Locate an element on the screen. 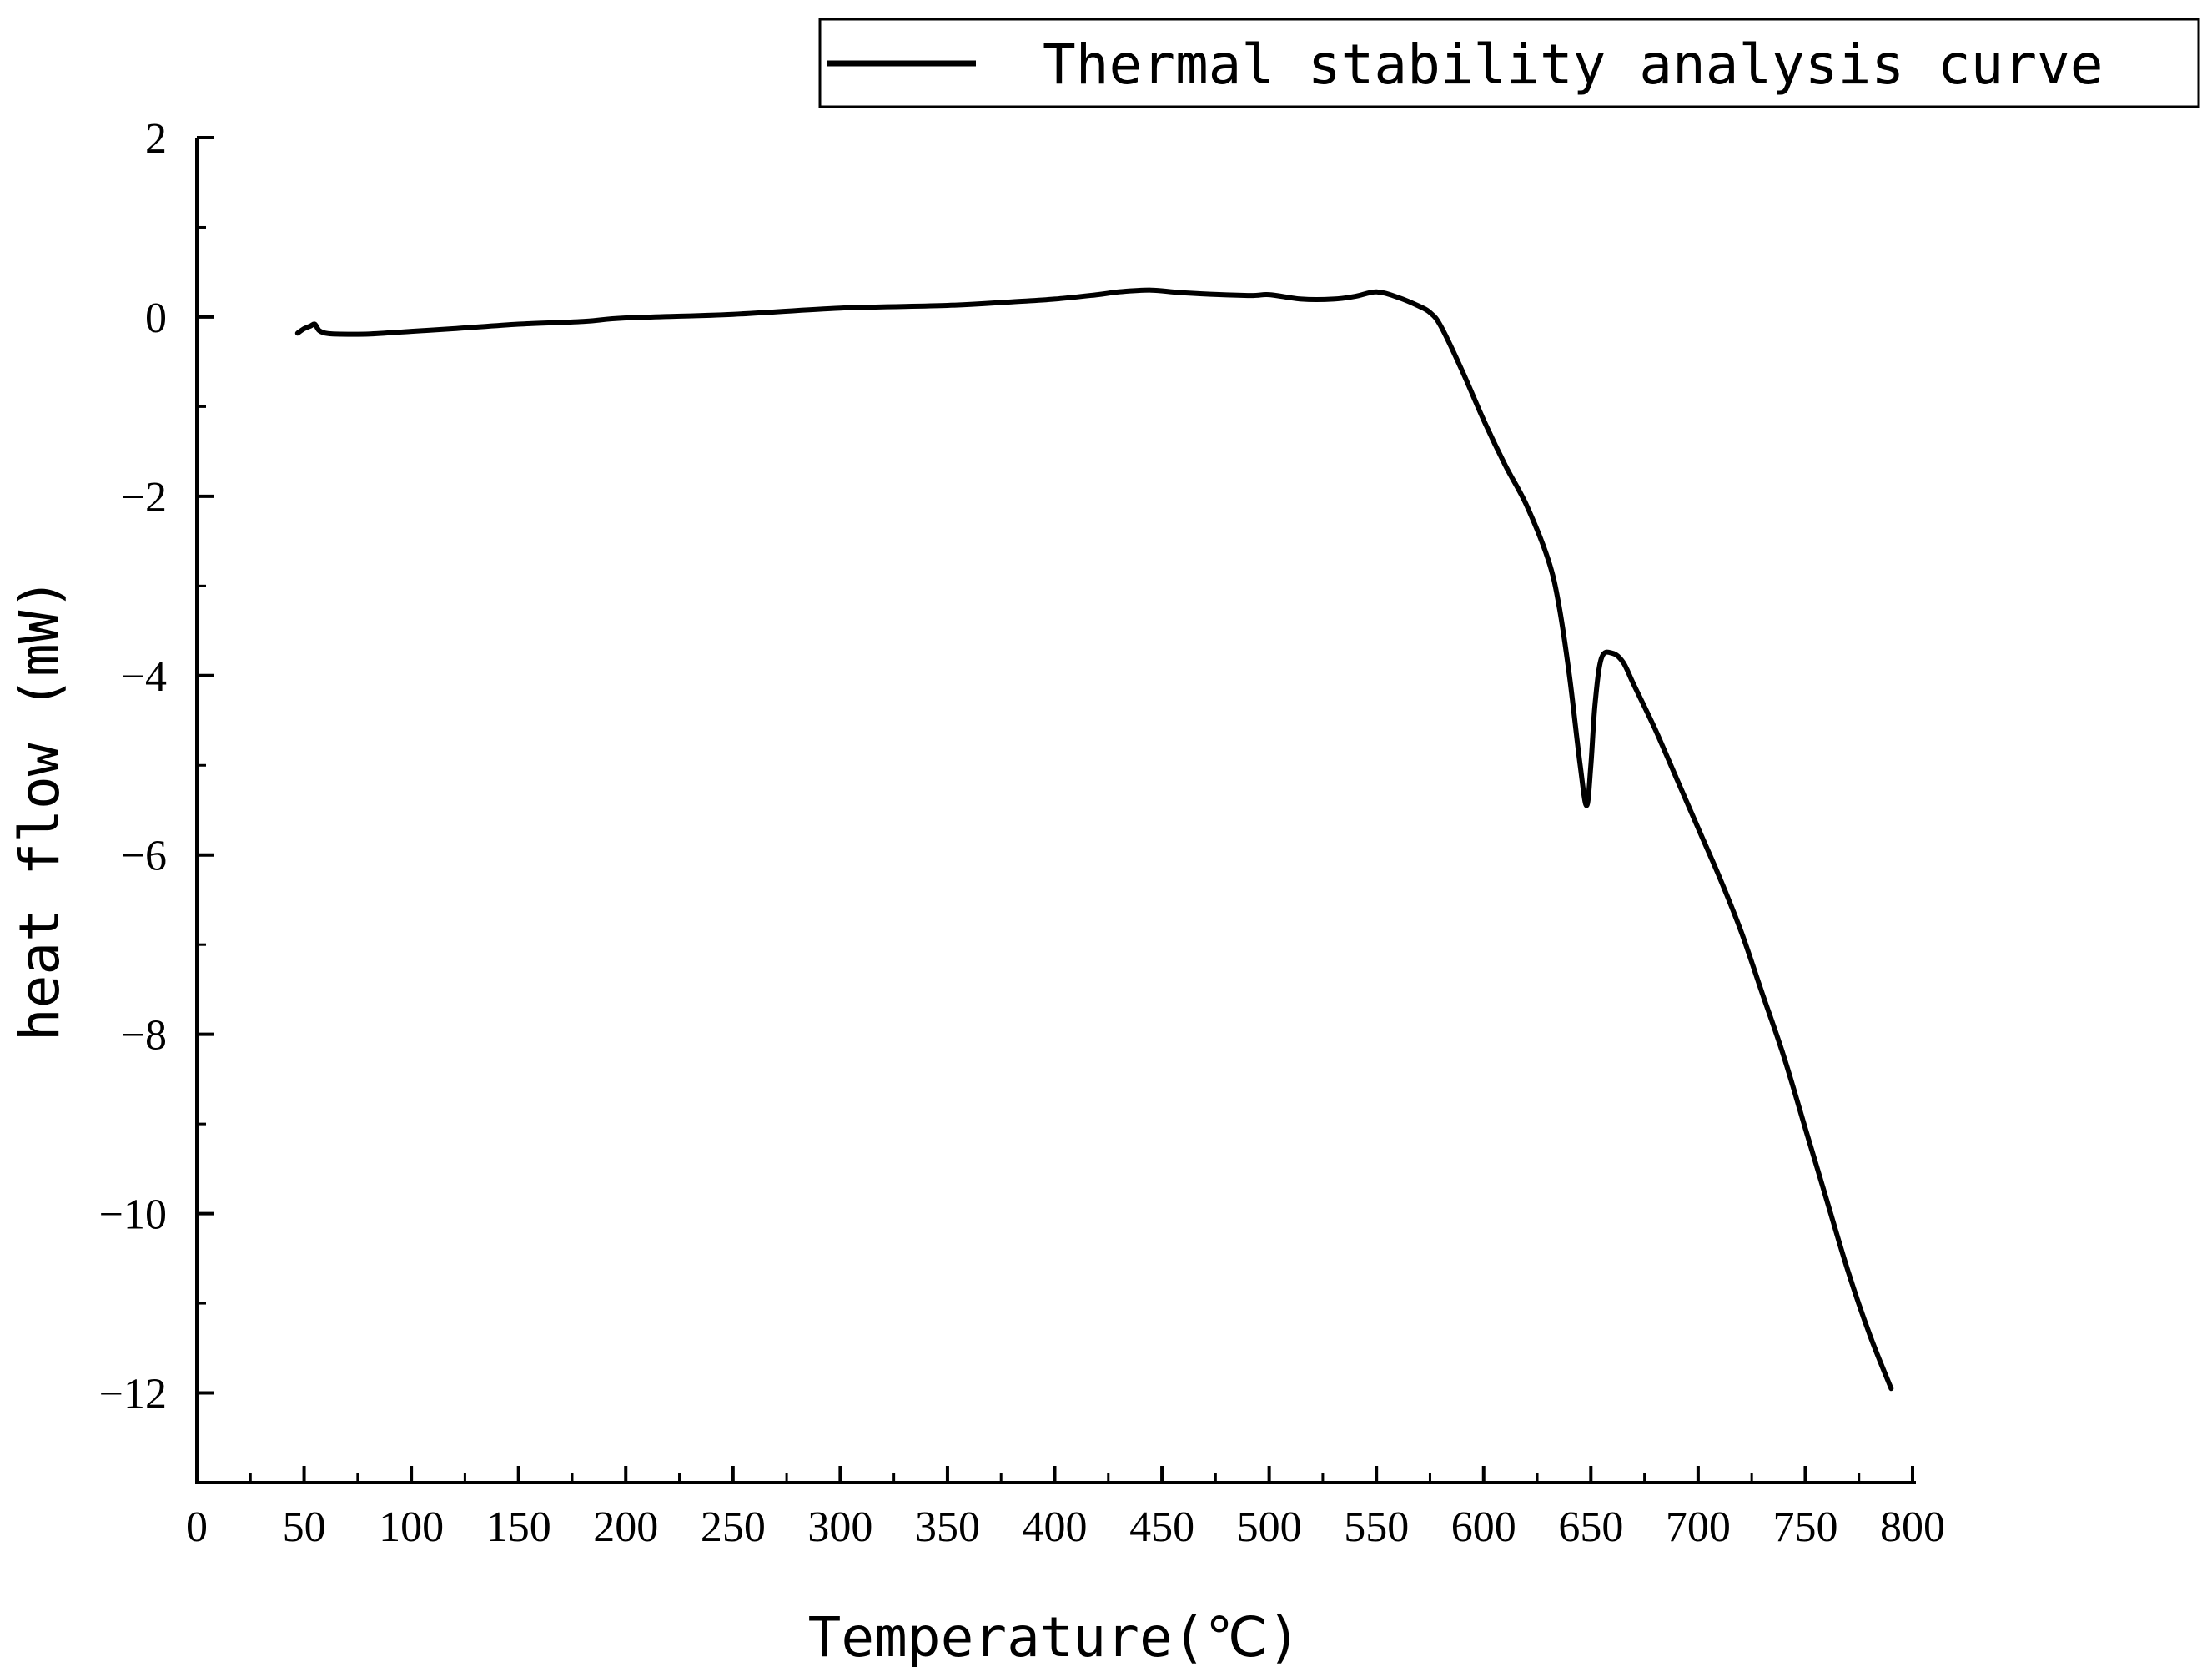 The image size is (2212, 1667). x-ticks is located at coordinates (1055, 1474).